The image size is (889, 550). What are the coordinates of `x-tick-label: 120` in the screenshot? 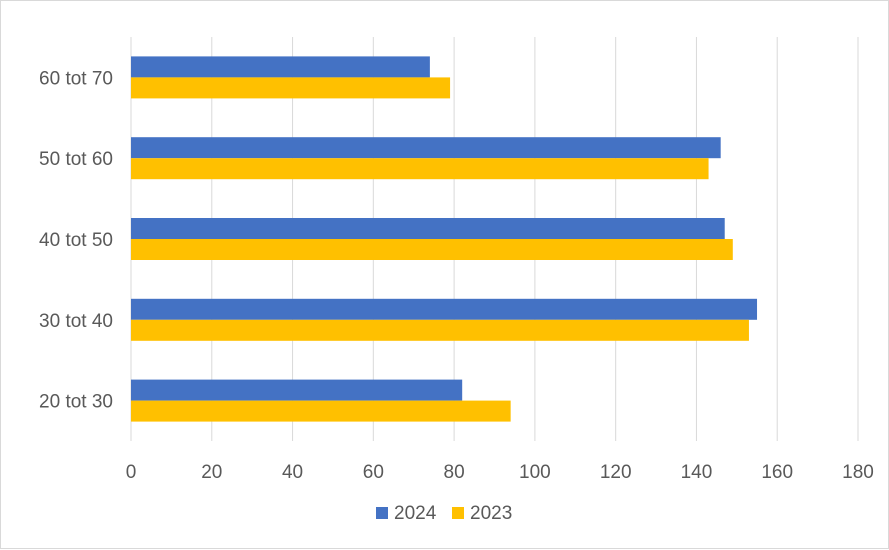 It's located at (616, 472).